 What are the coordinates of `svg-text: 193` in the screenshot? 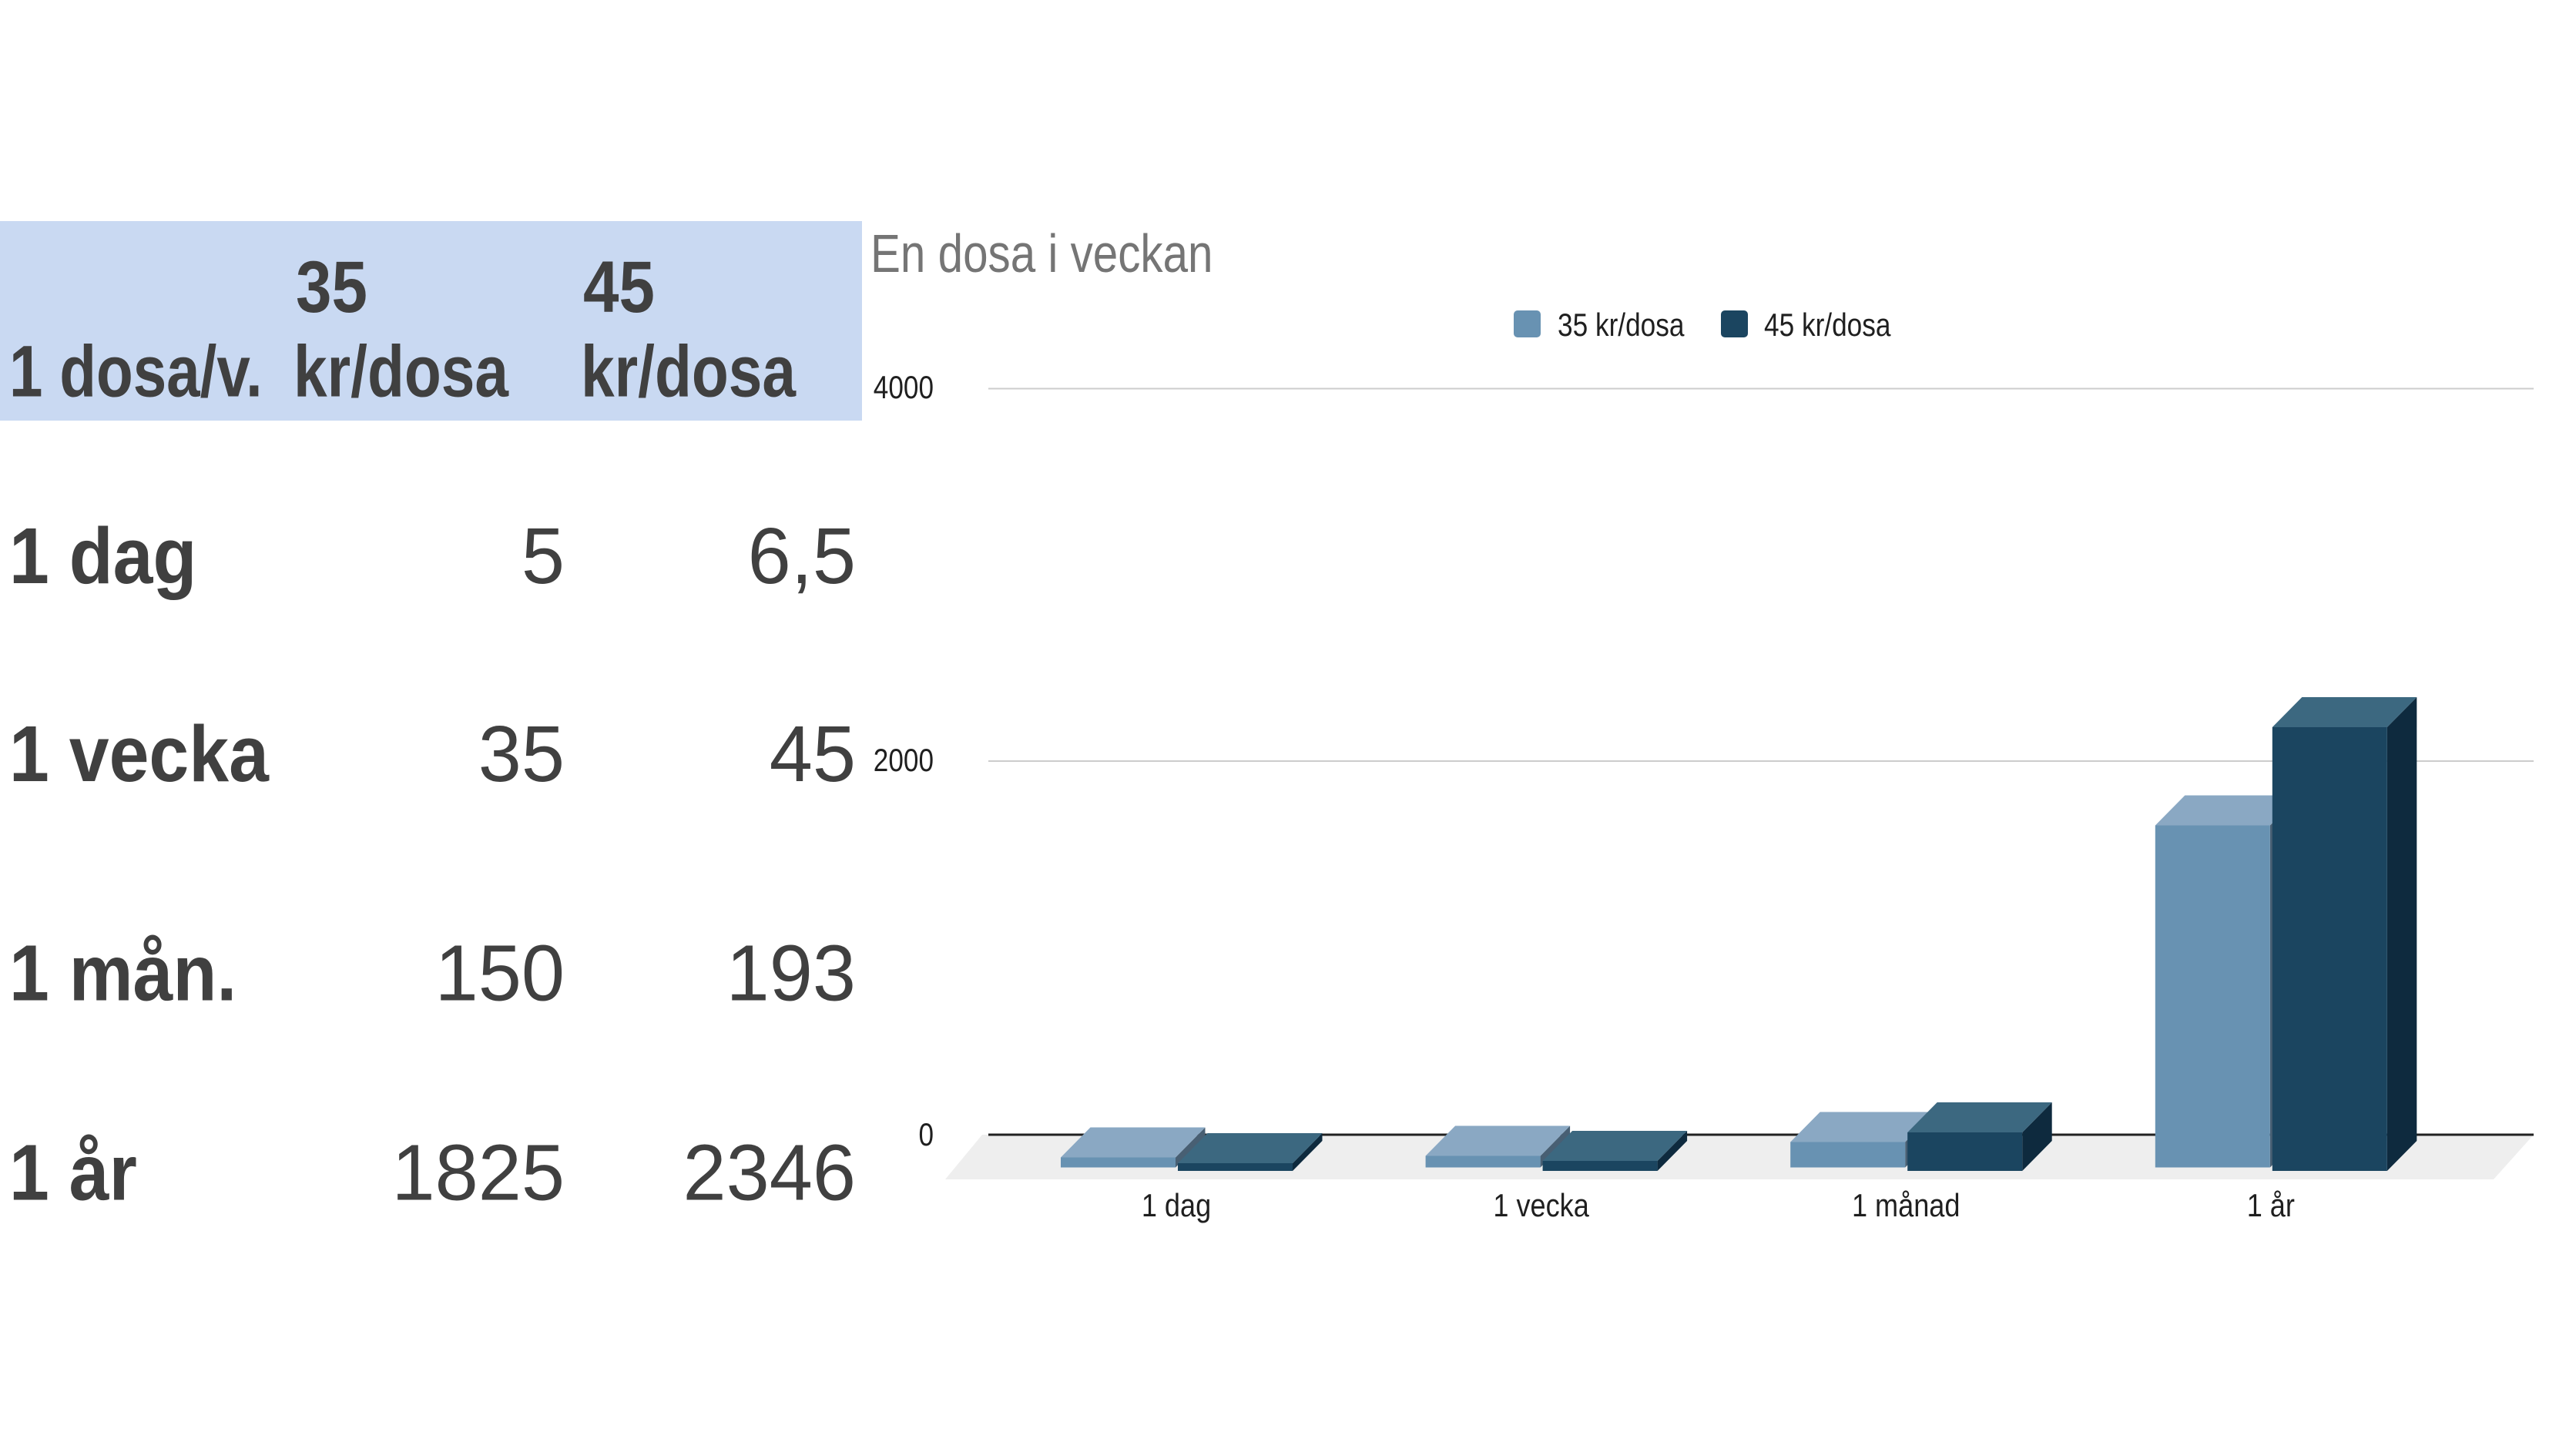 It's located at (791, 973).